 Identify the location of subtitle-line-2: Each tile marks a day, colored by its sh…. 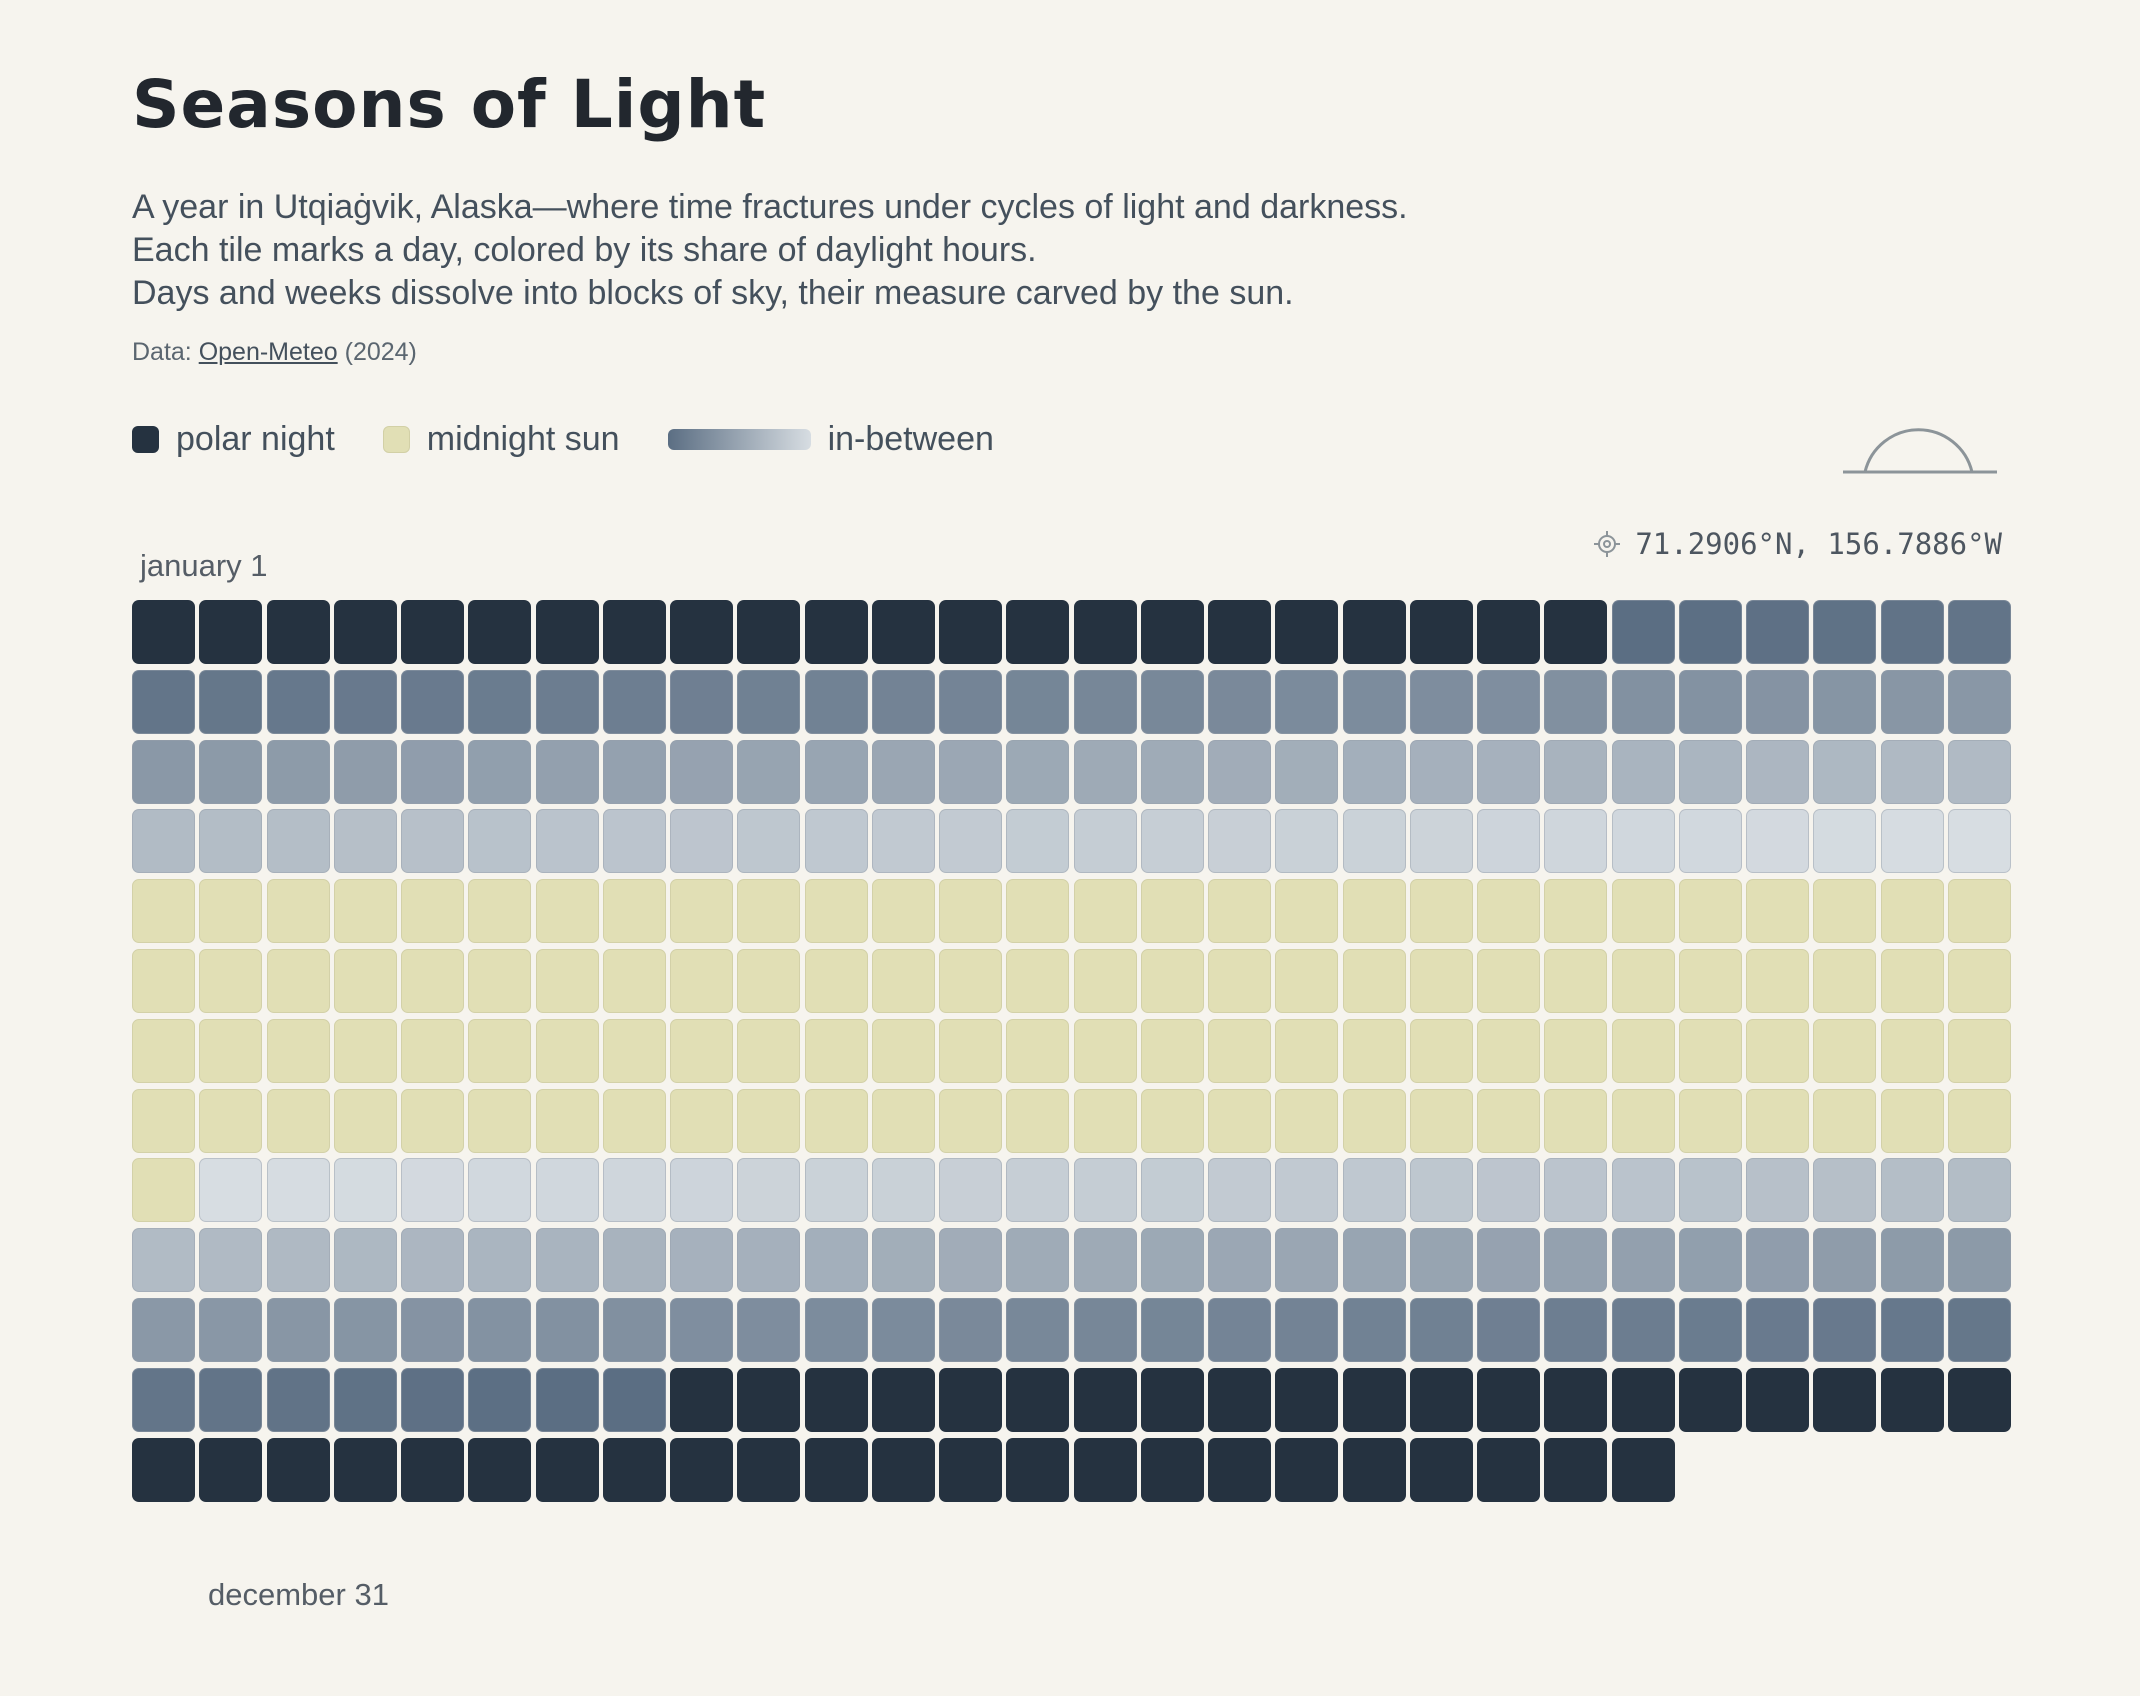
(584, 250).